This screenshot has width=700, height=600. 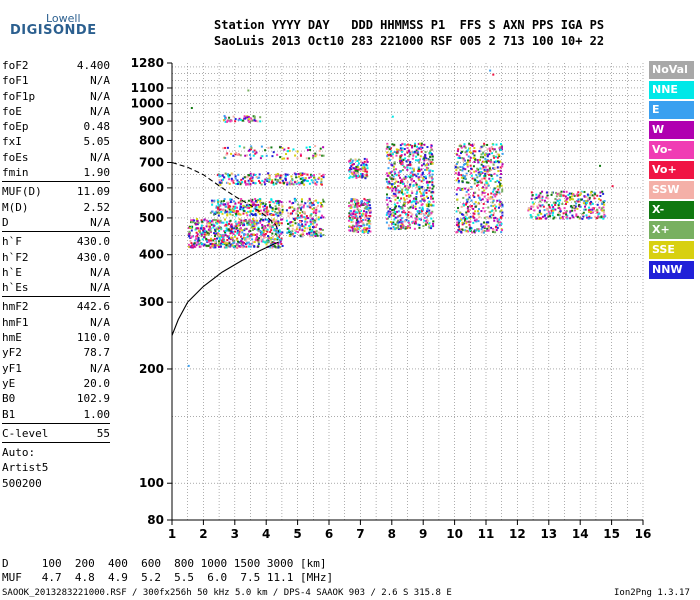 I want to click on param-value: 430.0, so click(x=93, y=242).